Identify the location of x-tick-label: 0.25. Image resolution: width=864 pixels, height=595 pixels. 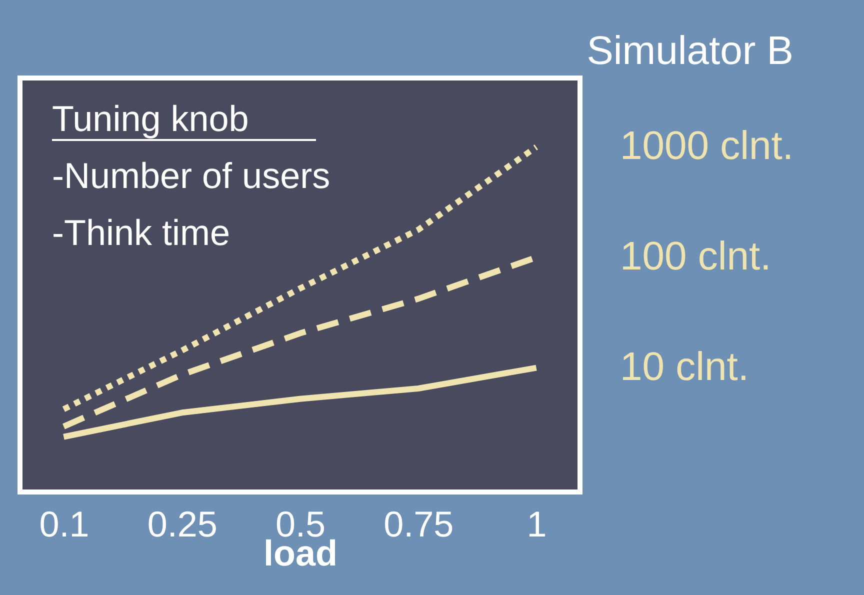
(182, 524).